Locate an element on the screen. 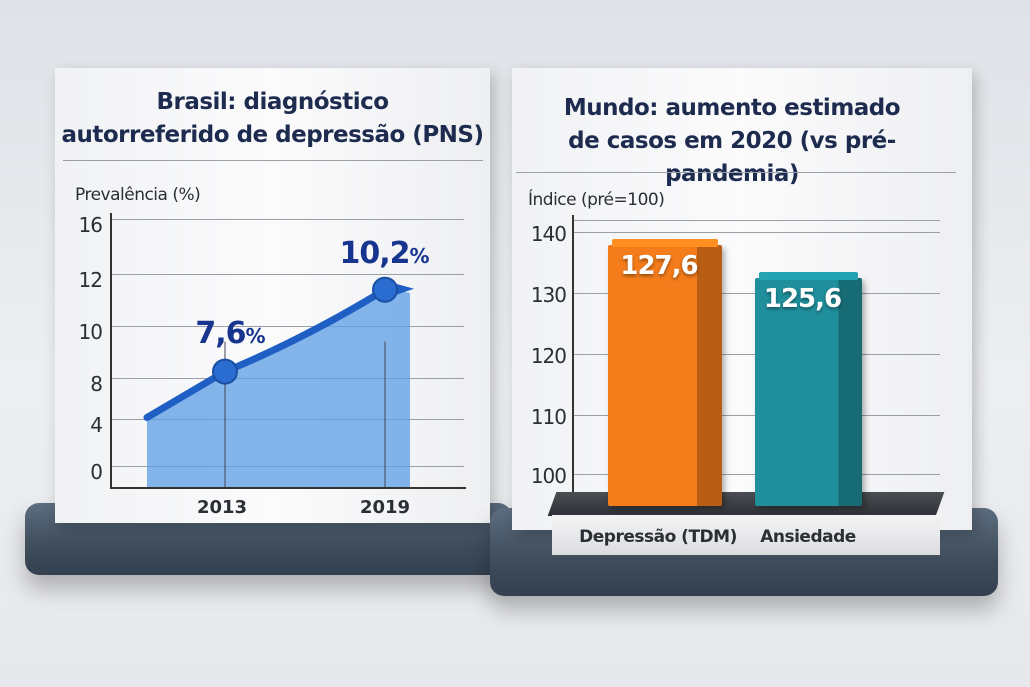 Image resolution: width=1030 pixels, height=687 pixels. y-tick-label: 140 is located at coordinates (548, 234).